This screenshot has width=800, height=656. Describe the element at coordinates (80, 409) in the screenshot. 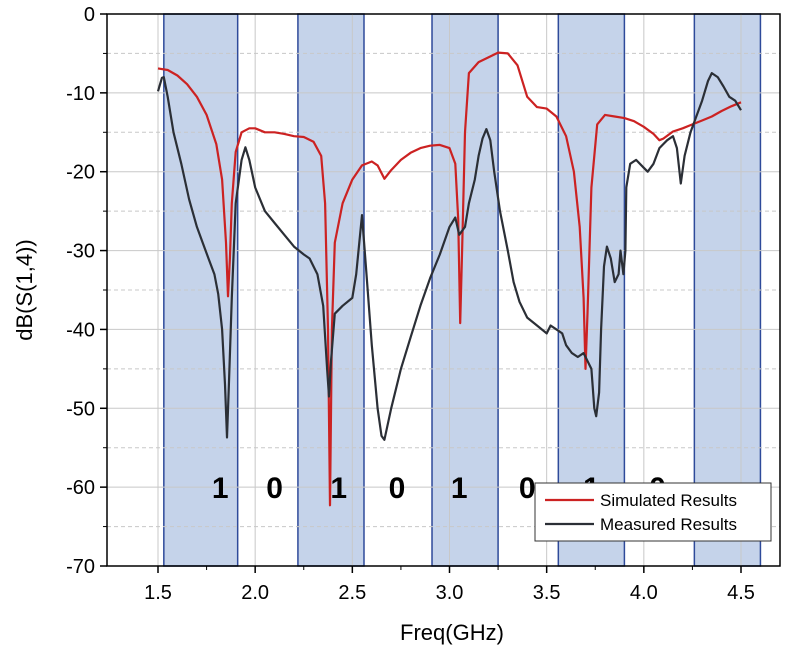

I see `y-tick-label: -50` at that location.